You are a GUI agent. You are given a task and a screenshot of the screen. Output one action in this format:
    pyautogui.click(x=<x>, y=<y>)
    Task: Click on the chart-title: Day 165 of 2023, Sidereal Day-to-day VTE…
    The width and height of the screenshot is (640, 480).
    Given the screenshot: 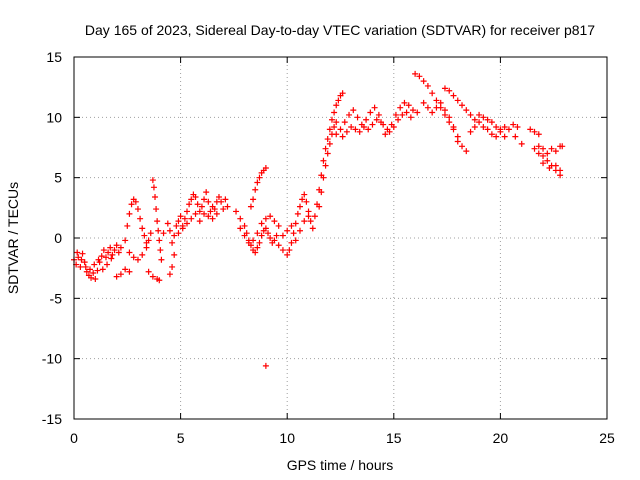 What is the action you would take?
    pyautogui.click(x=340, y=30)
    